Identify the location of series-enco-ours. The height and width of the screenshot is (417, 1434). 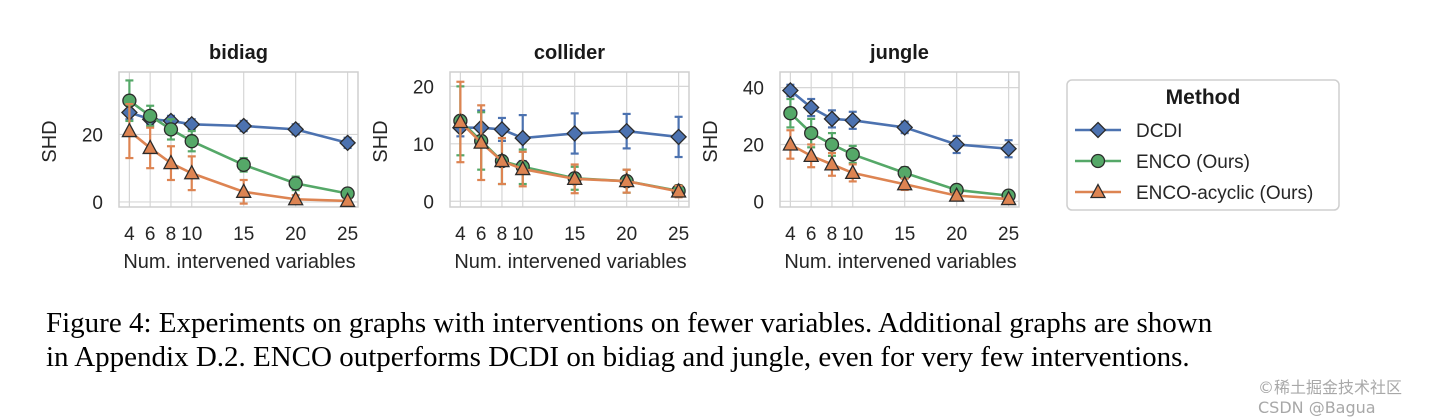
(238, 140).